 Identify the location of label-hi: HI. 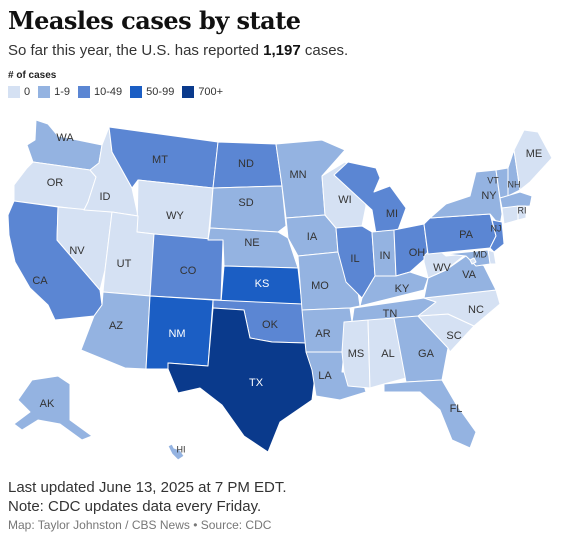
(181, 449).